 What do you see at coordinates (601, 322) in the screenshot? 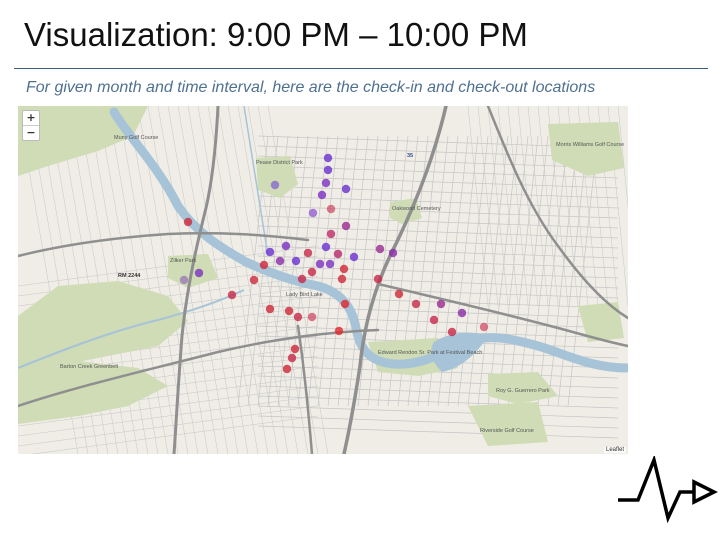
I see `park-east-patch` at bounding box center [601, 322].